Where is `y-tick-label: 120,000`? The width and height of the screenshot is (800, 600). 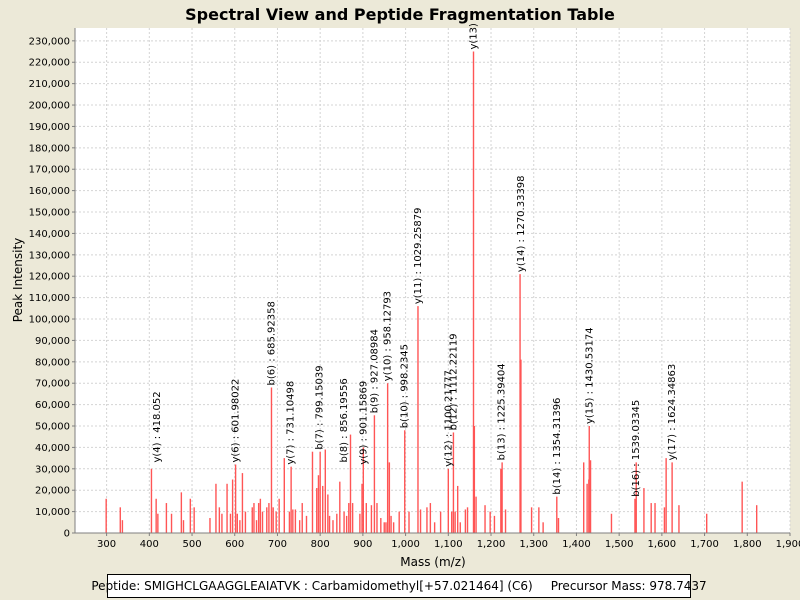
y-tick-label: 120,000 is located at coordinates (49, 277).